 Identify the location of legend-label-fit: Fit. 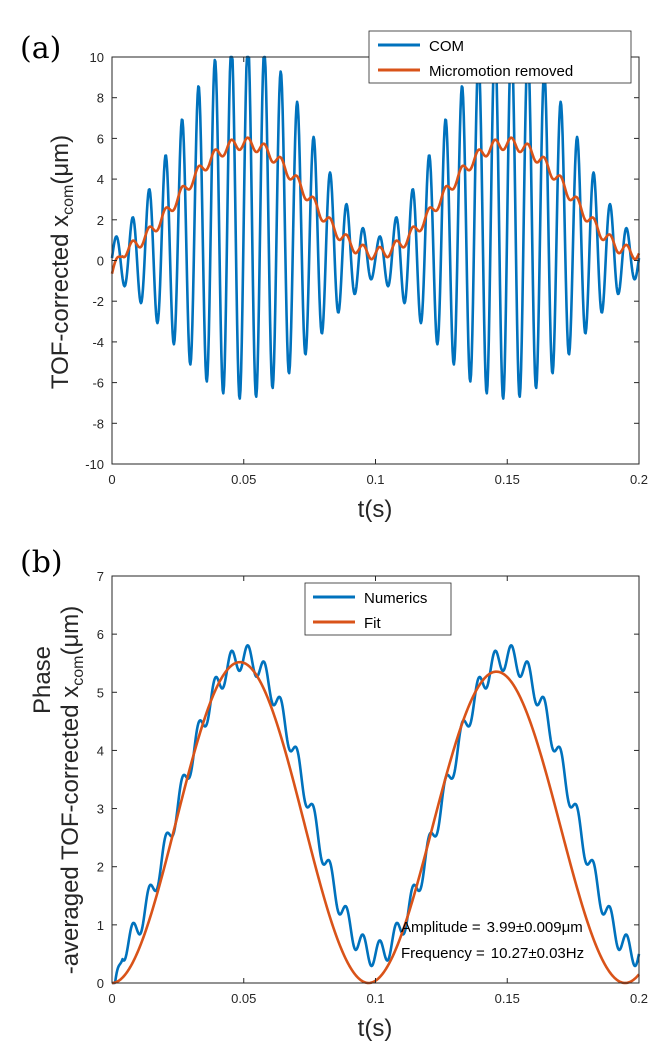
(372, 623).